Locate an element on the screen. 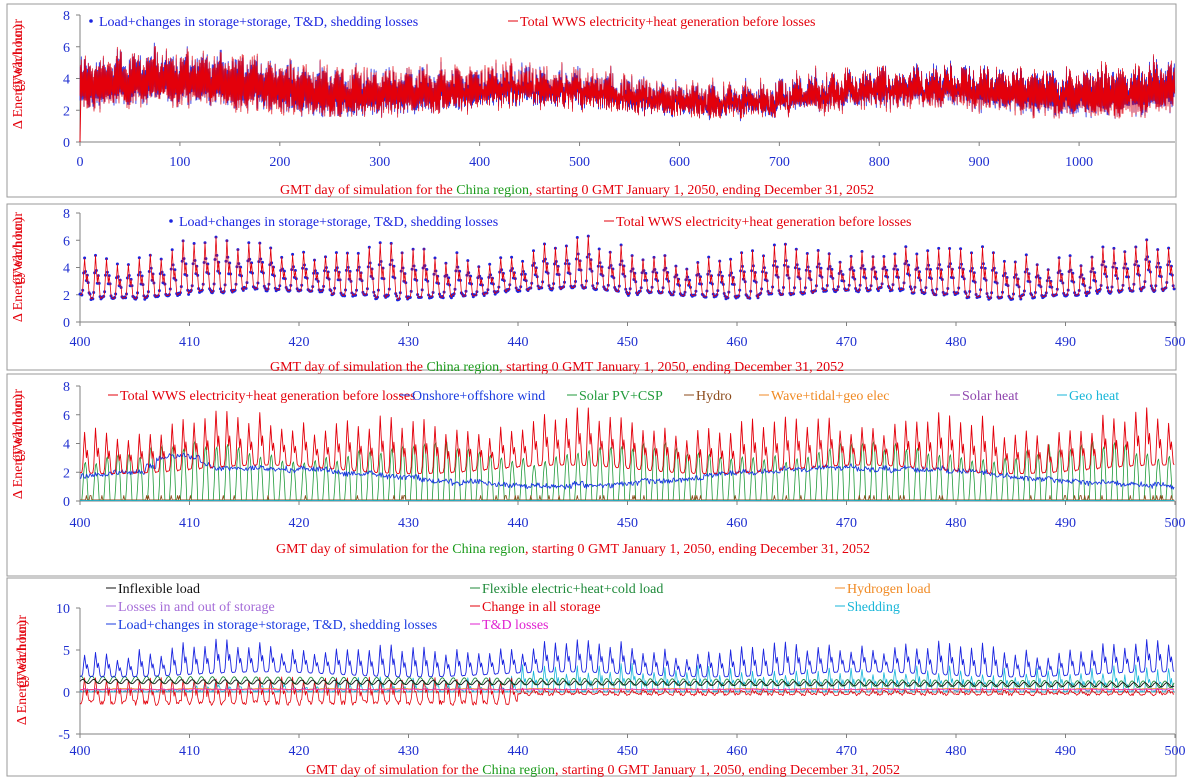  legend-label: Shedding is located at coordinates (873, 607).